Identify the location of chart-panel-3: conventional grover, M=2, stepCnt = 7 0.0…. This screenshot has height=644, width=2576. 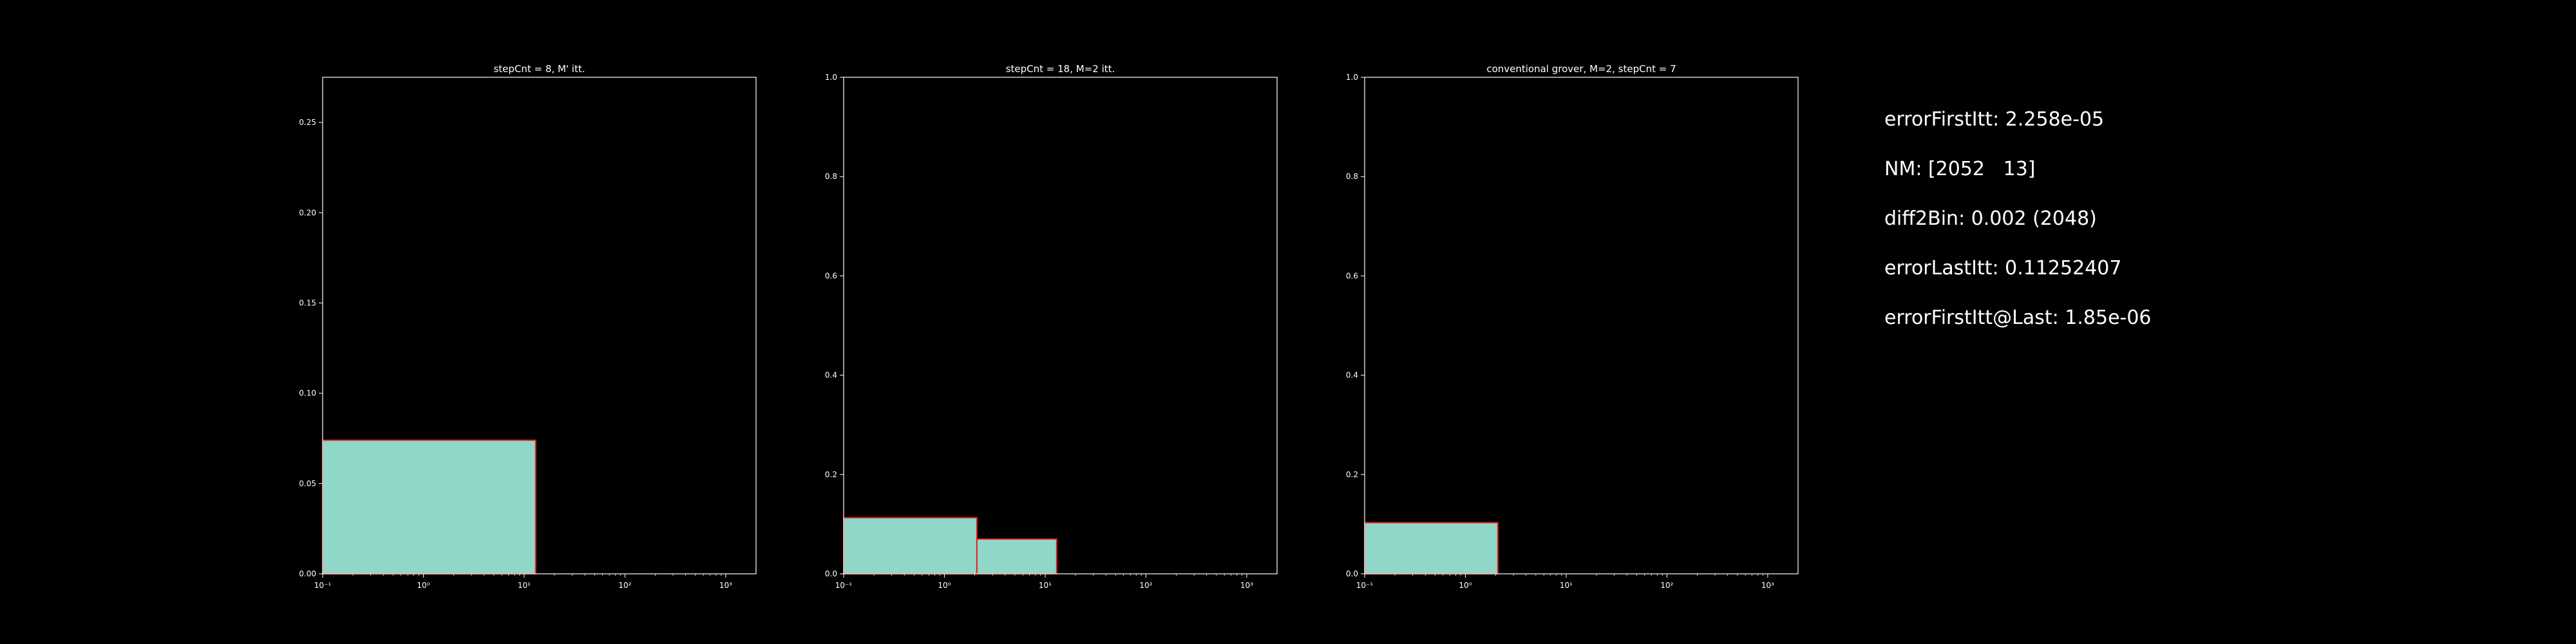
(1572, 326).